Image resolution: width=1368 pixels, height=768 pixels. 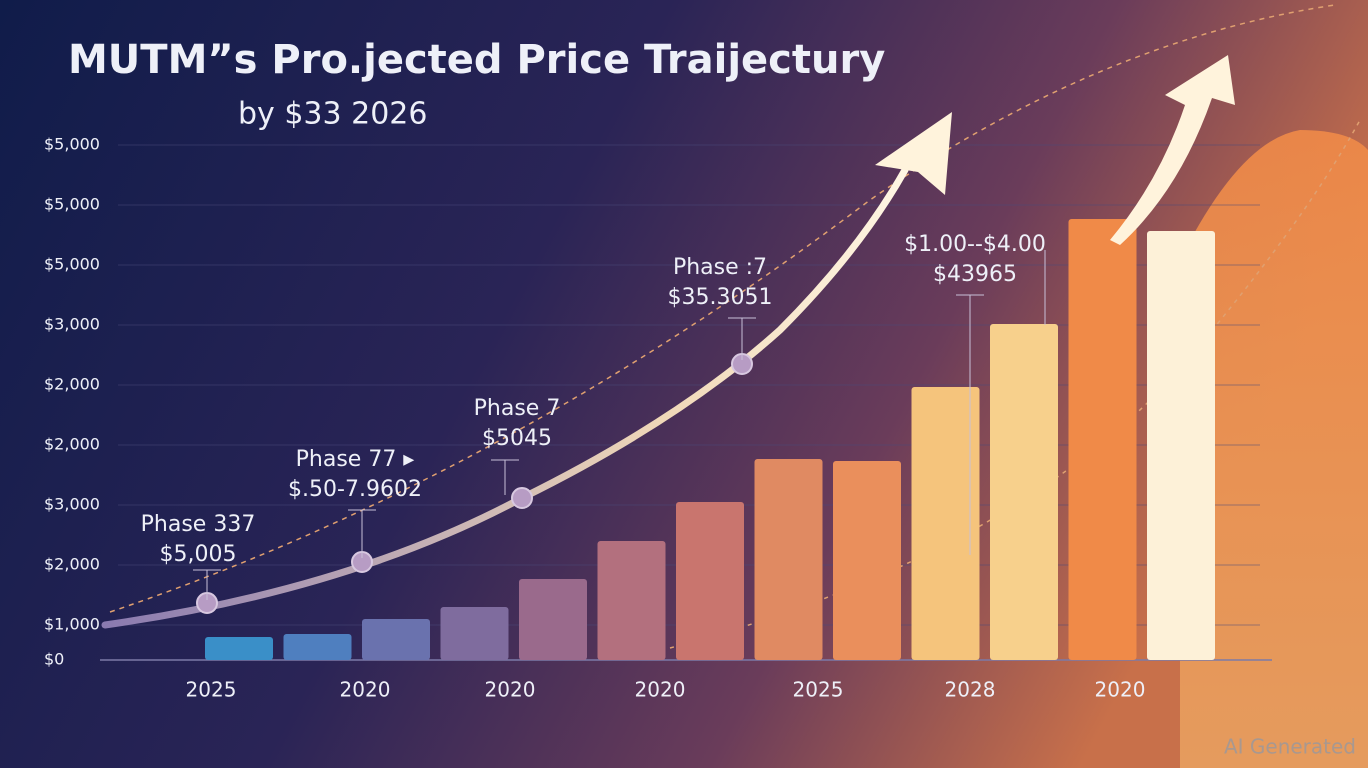 I want to click on y-tick-label: $0, so click(x=54, y=659).